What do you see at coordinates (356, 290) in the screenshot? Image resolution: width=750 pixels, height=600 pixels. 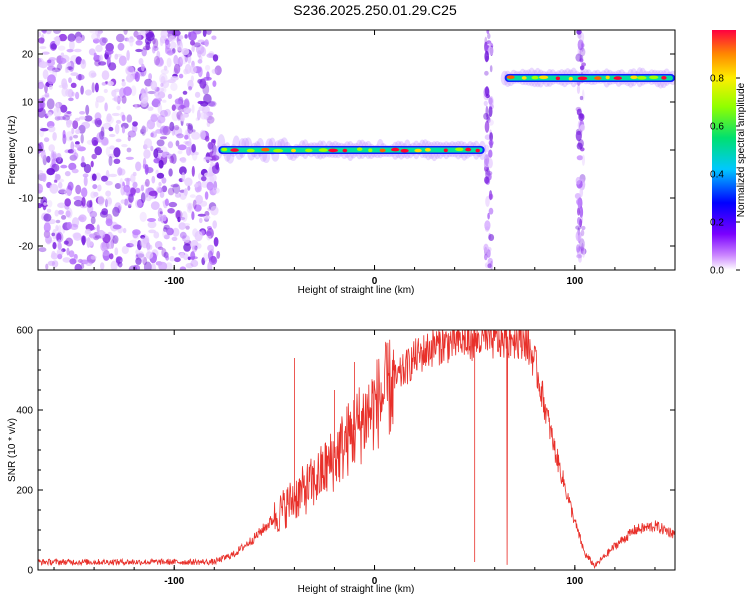 I see `spectrogram-x-axis-label: Height of straight line (km)` at bounding box center [356, 290].